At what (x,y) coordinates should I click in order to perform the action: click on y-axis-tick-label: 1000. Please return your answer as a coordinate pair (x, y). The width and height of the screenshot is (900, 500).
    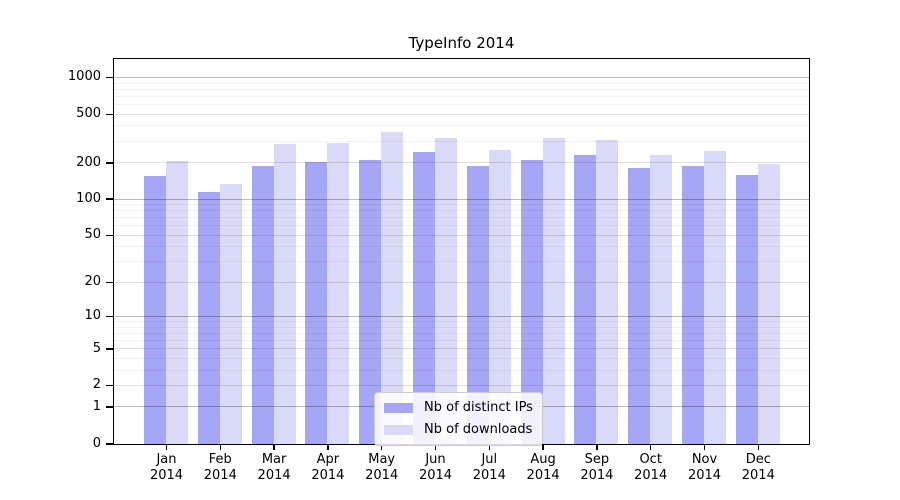
    Looking at the image, I should click on (84, 77).